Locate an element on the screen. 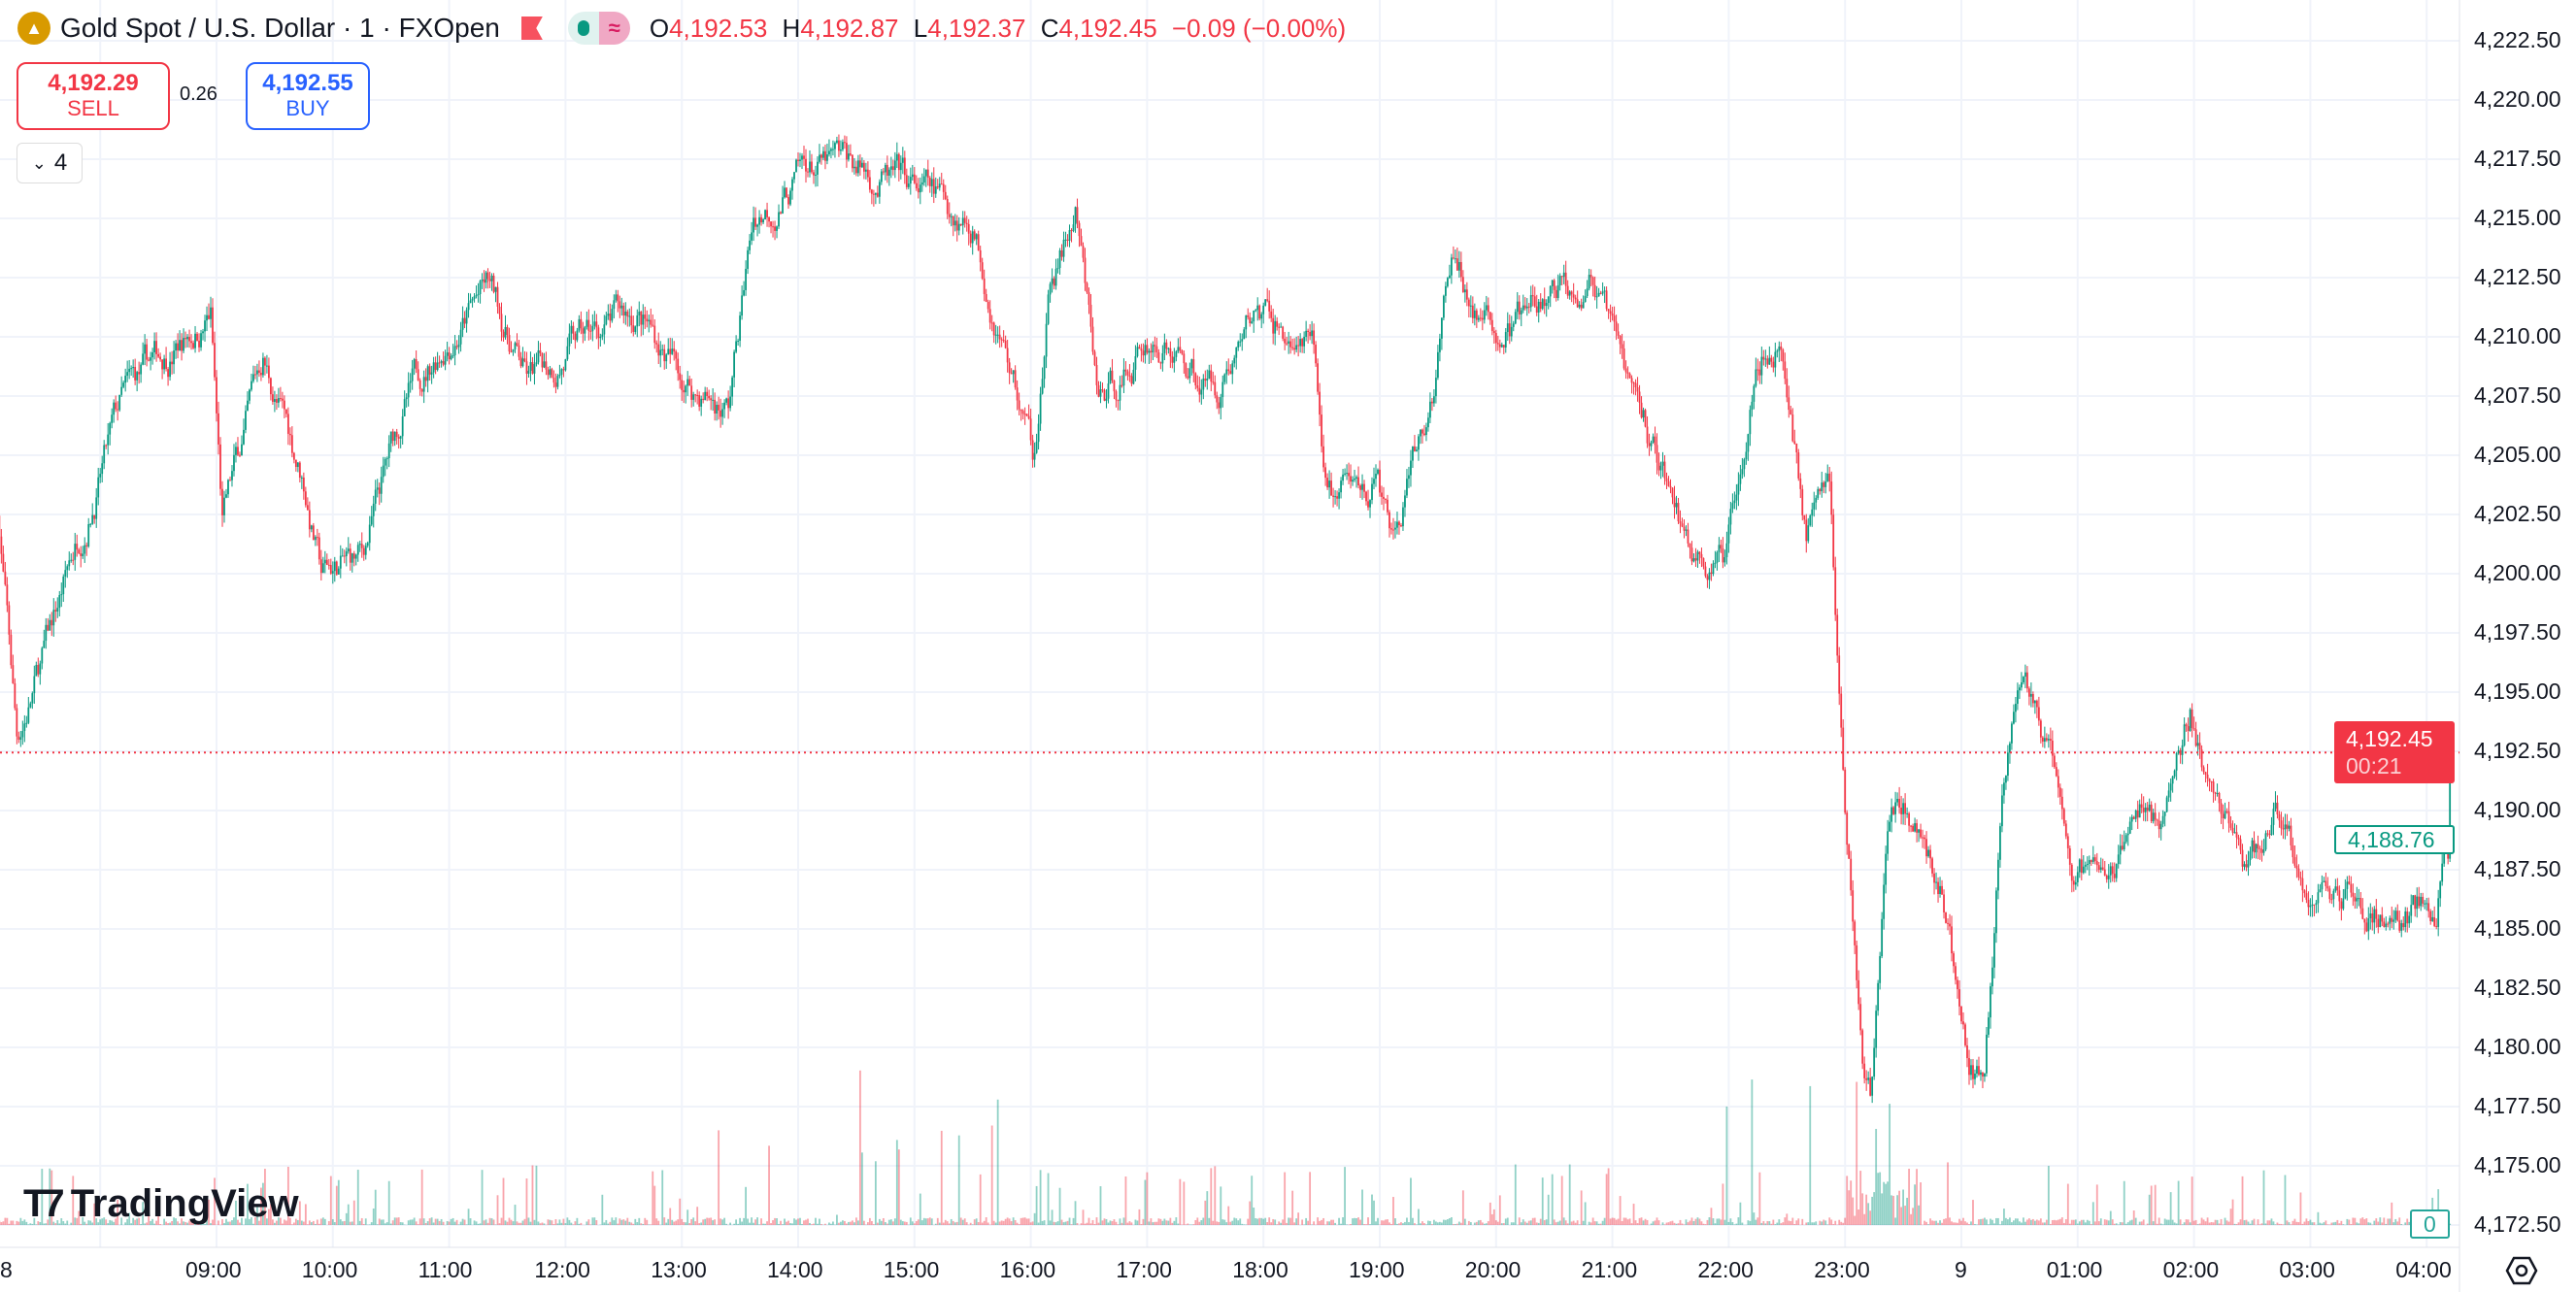 This screenshot has width=2576, height=1292. flag-icon is located at coordinates (532, 28).